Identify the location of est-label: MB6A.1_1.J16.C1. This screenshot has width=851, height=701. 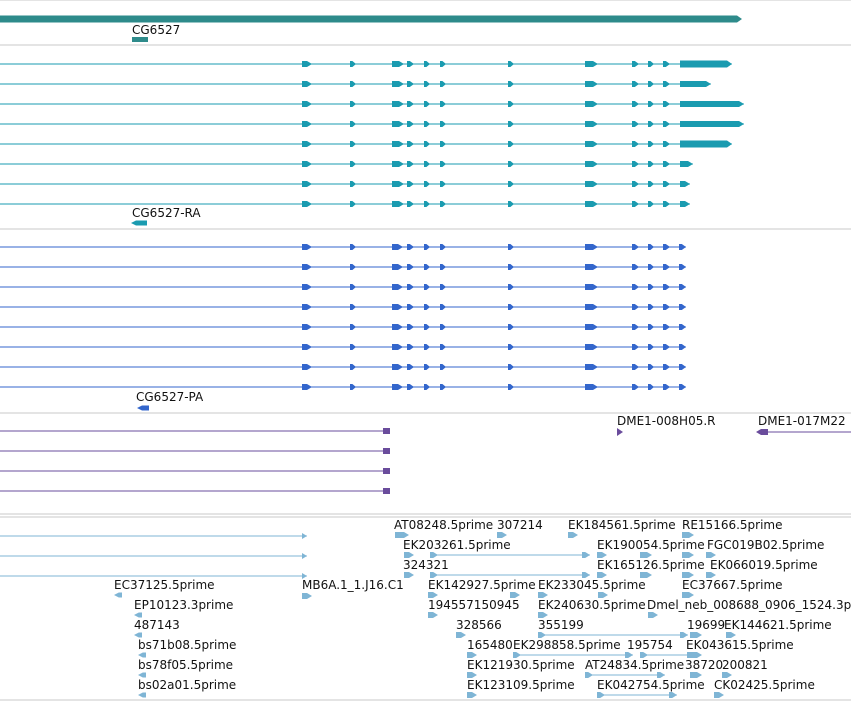
(353, 585).